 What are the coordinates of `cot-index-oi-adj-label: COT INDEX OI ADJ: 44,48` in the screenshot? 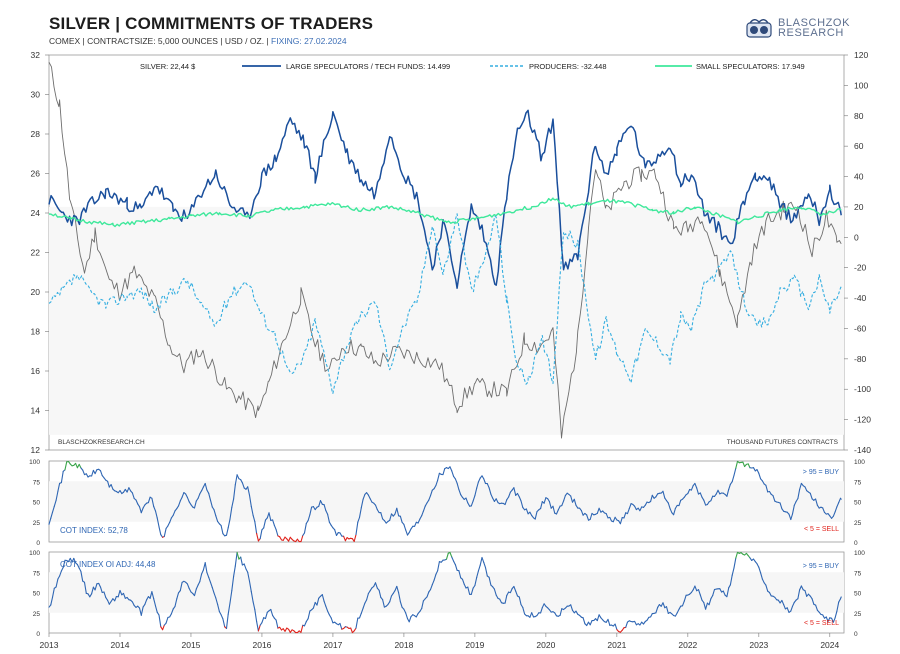 It's located at (108, 564).